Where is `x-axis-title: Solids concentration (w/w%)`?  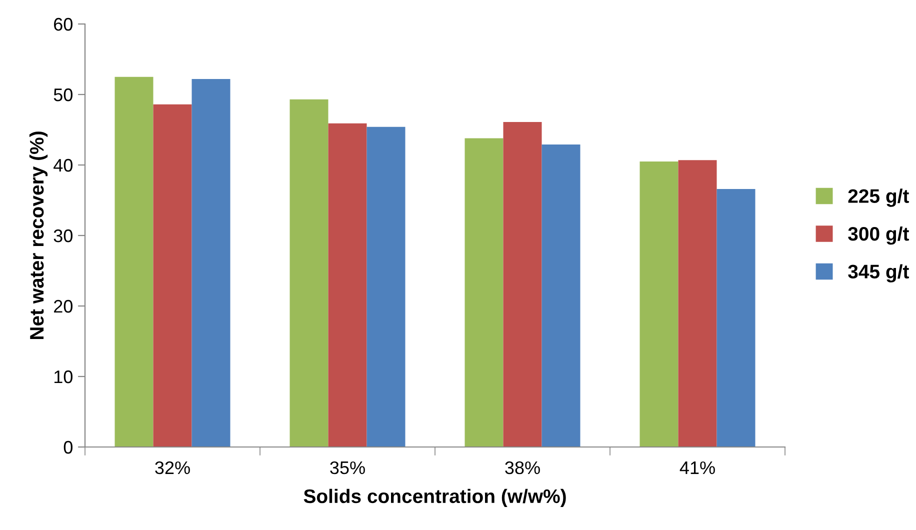 x-axis-title: Solids concentration (w/w%) is located at coordinates (435, 497).